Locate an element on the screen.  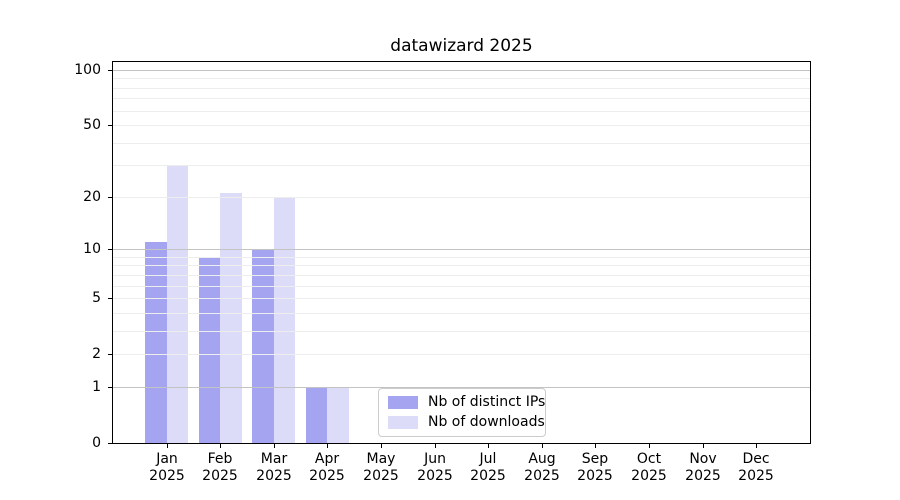
x-tick-label: Jan 2025 is located at coordinates (167, 467).